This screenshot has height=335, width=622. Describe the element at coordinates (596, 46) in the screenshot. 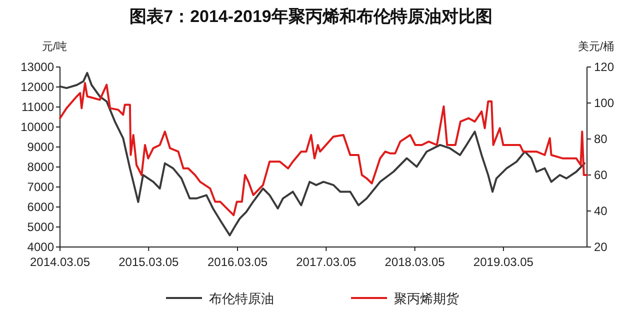

I see `y2-axis-title: 美元/桶` at that location.